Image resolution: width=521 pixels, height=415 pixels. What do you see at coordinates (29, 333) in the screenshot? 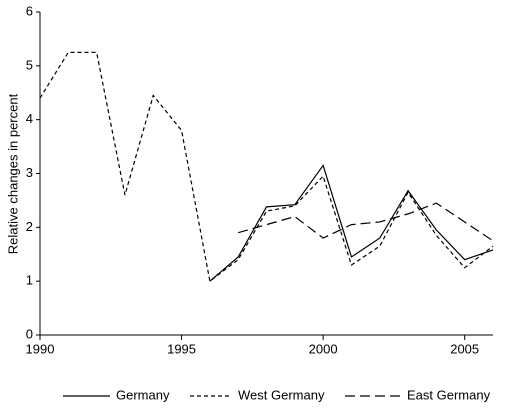
I see `y-tick-label: 0` at bounding box center [29, 333].